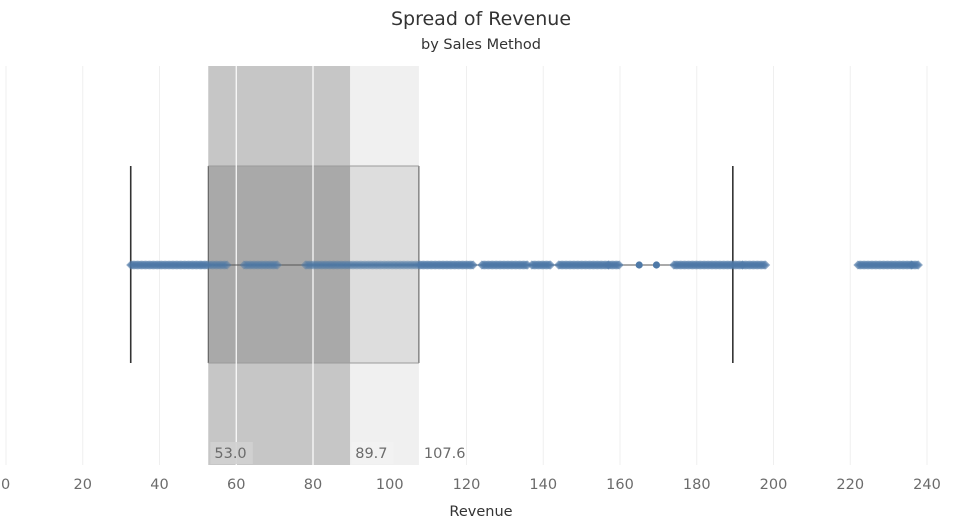 The image size is (962, 531). Describe the element at coordinates (236, 485) in the screenshot. I see `x-tick-label: 60` at that location.